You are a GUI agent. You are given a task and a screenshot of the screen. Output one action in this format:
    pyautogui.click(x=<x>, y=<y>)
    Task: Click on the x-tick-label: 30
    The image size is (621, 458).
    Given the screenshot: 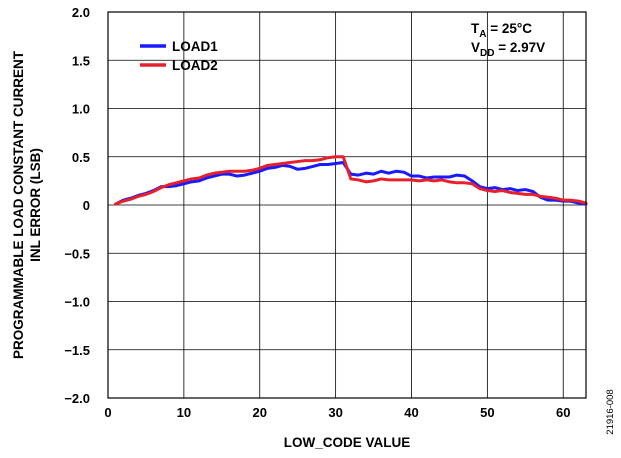 What is the action you would take?
    pyautogui.click(x=335, y=412)
    